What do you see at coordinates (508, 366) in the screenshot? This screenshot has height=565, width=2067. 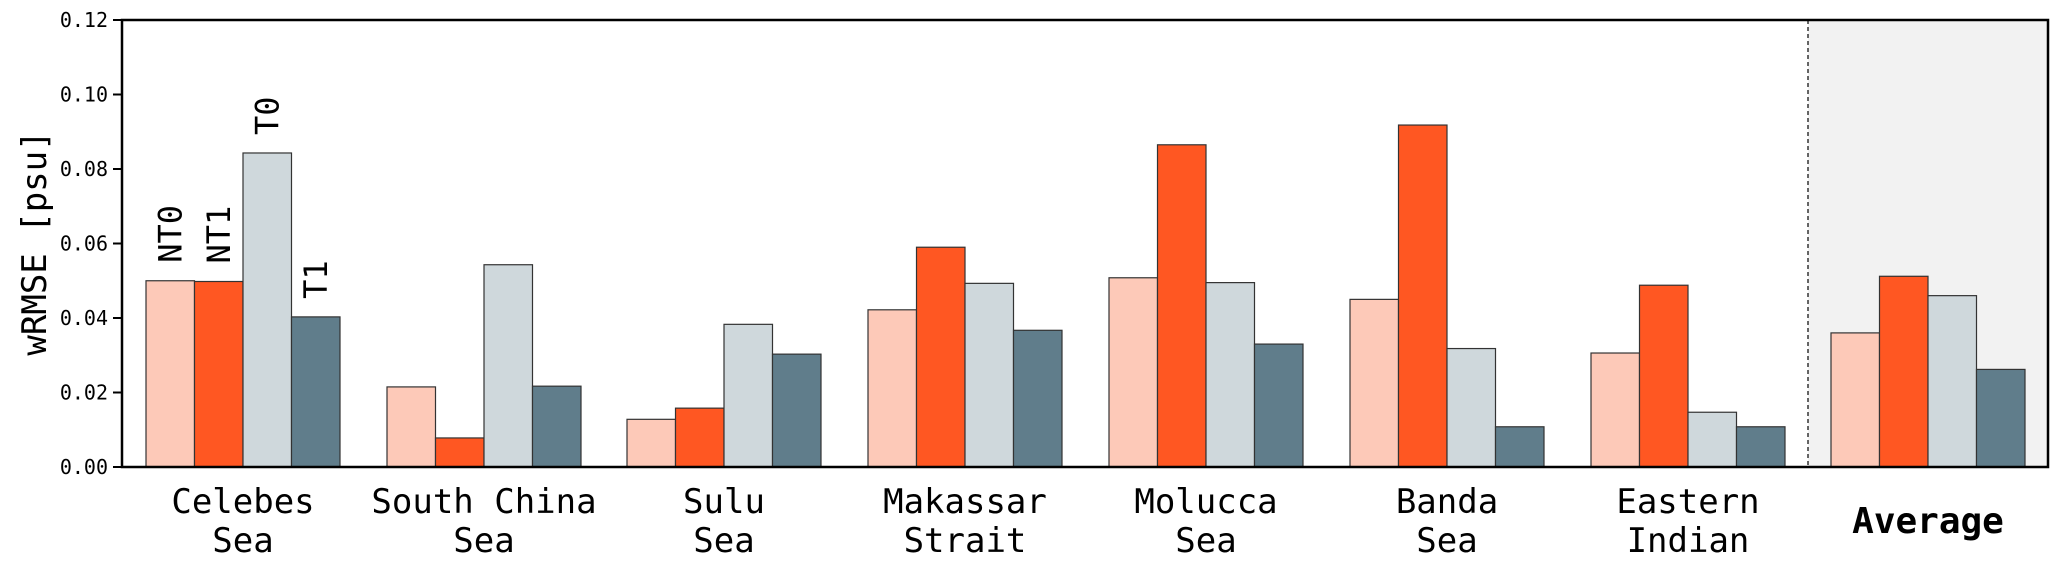 I see `bar-group-1-t0` at bounding box center [508, 366].